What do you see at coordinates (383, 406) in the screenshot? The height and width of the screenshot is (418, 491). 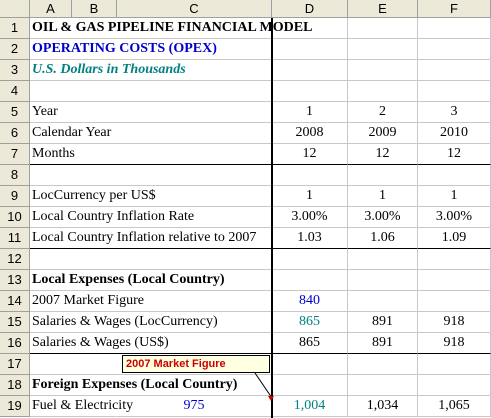 I see `cell-e19: 1,034` at bounding box center [383, 406].